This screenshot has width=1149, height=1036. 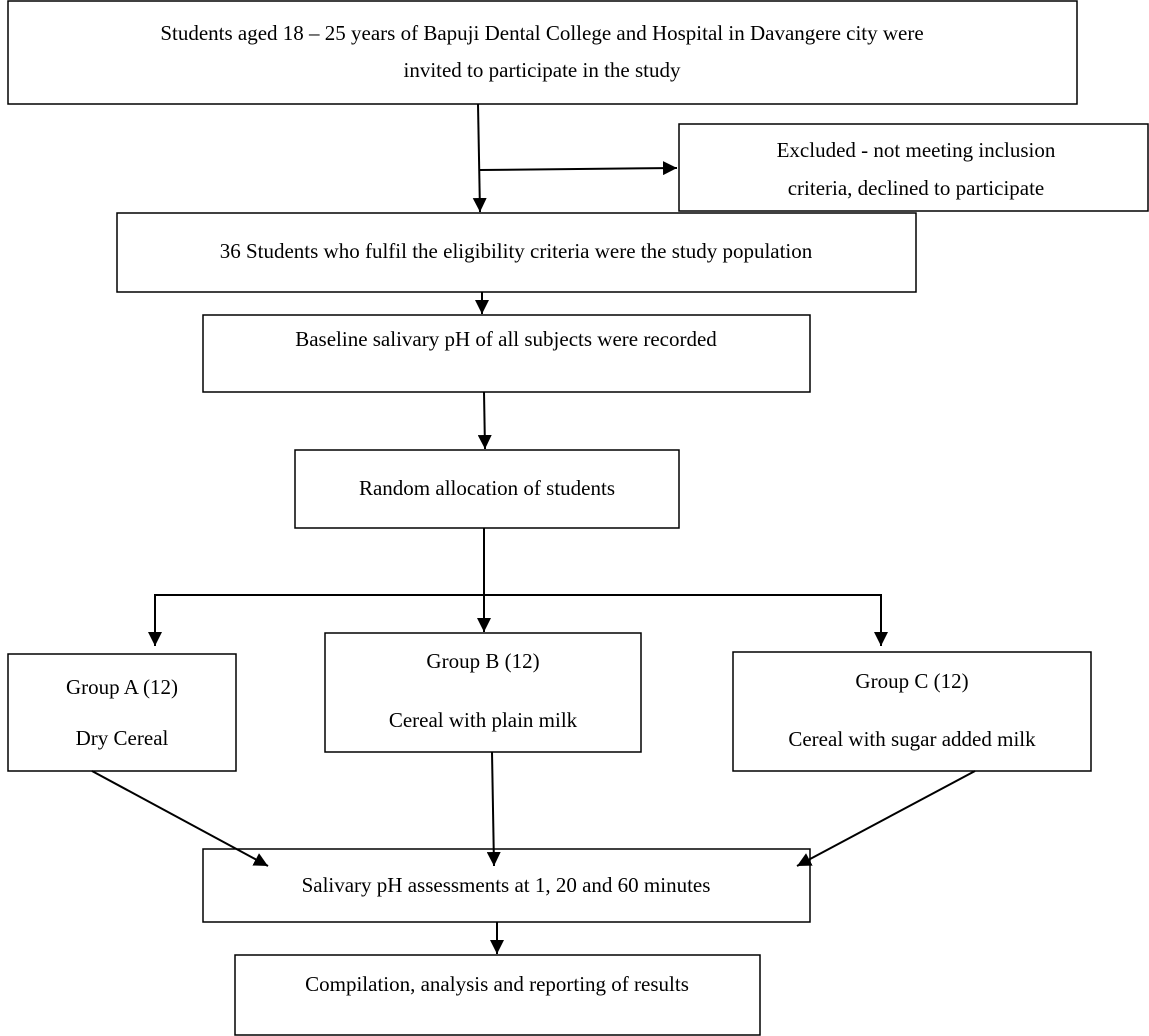 I want to click on node-text: Group C (12), so click(x=911, y=681).